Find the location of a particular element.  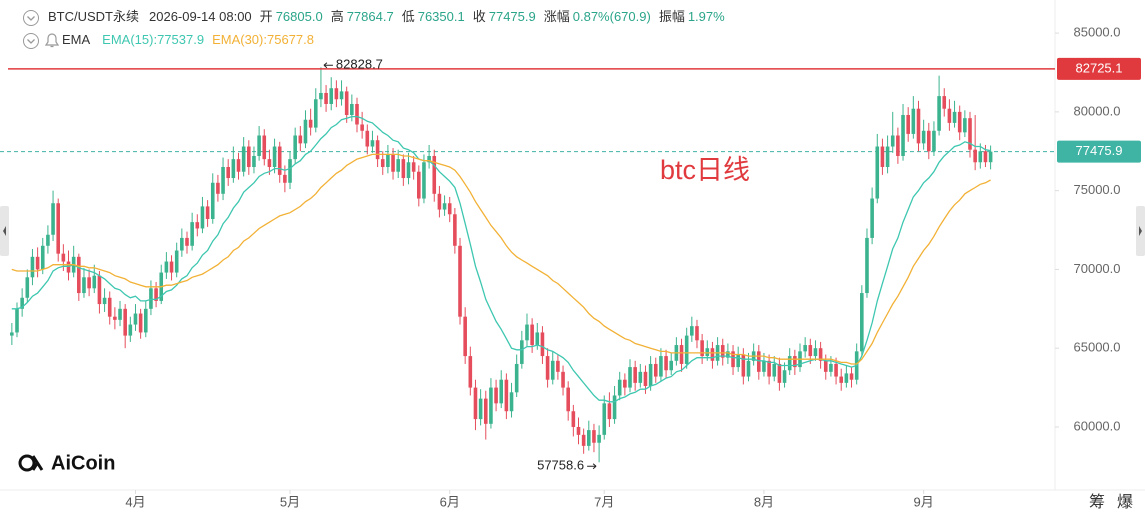

legend-entry: EMA(15):77537.9 is located at coordinates (153, 39).